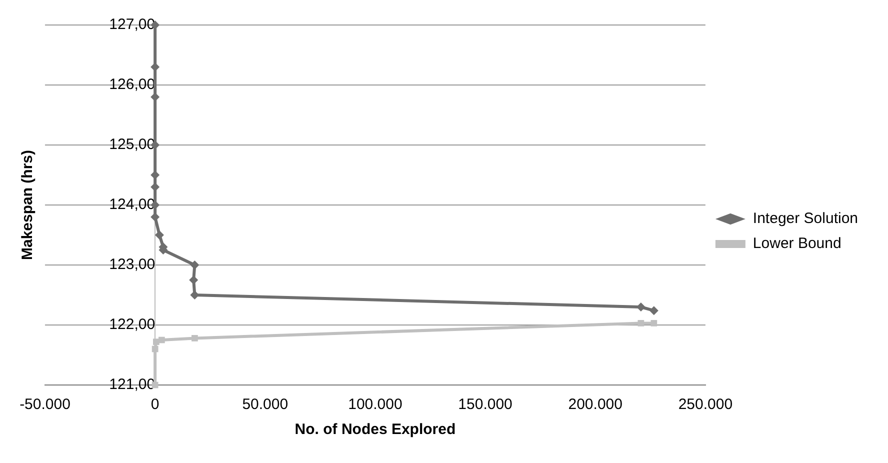 The image size is (888, 463). What do you see at coordinates (132, 325) in the screenshot?
I see `y-tick-label: 122,00` at bounding box center [132, 325].